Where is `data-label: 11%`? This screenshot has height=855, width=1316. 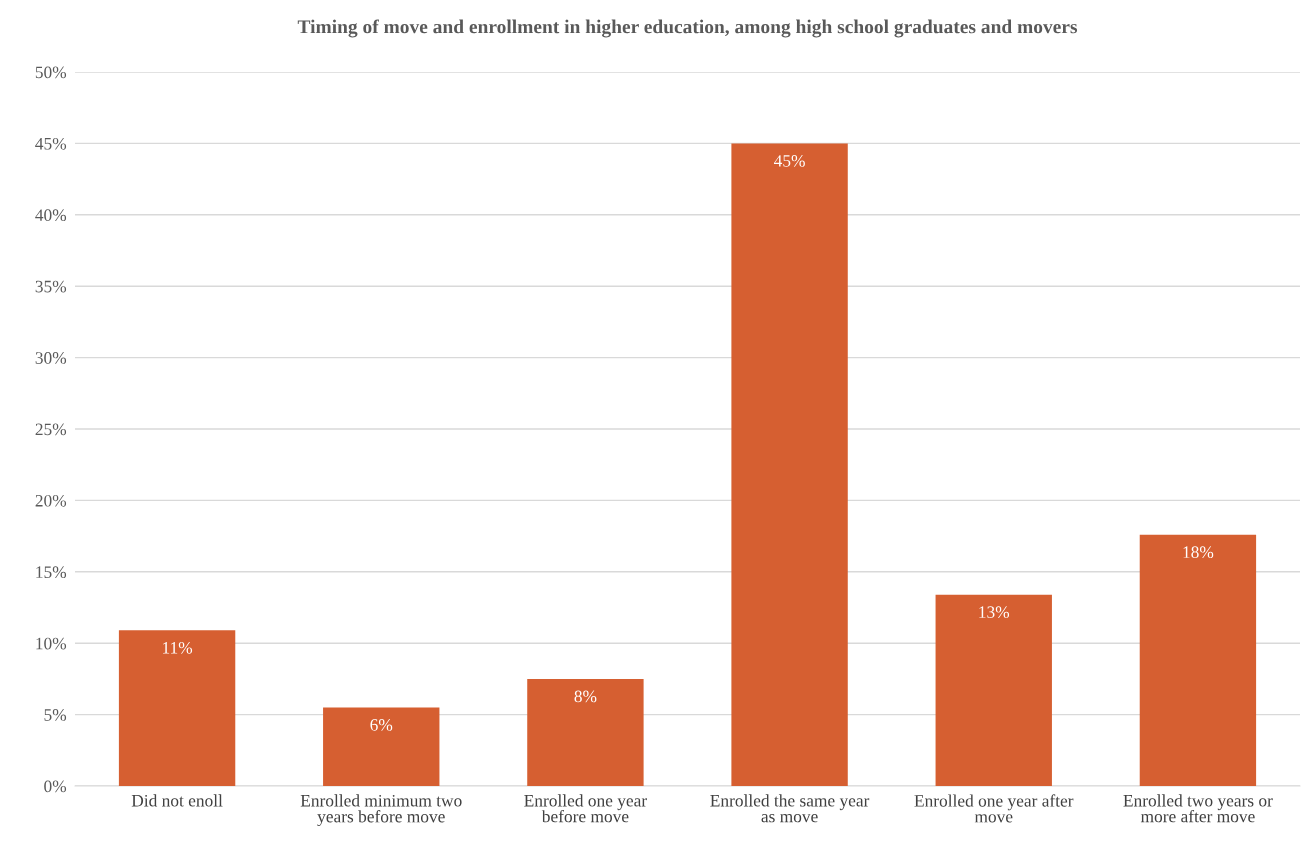
data-label: 11% is located at coordinates (178, 647).